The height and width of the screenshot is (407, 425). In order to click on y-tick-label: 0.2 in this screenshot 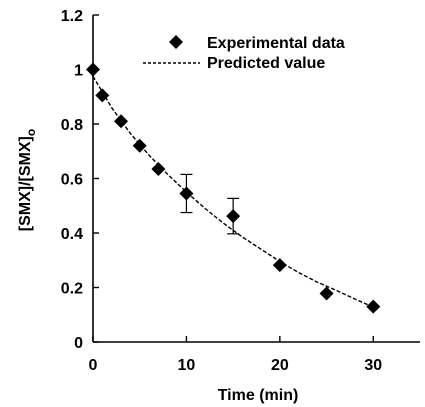, I will do `click(72, 289)`.